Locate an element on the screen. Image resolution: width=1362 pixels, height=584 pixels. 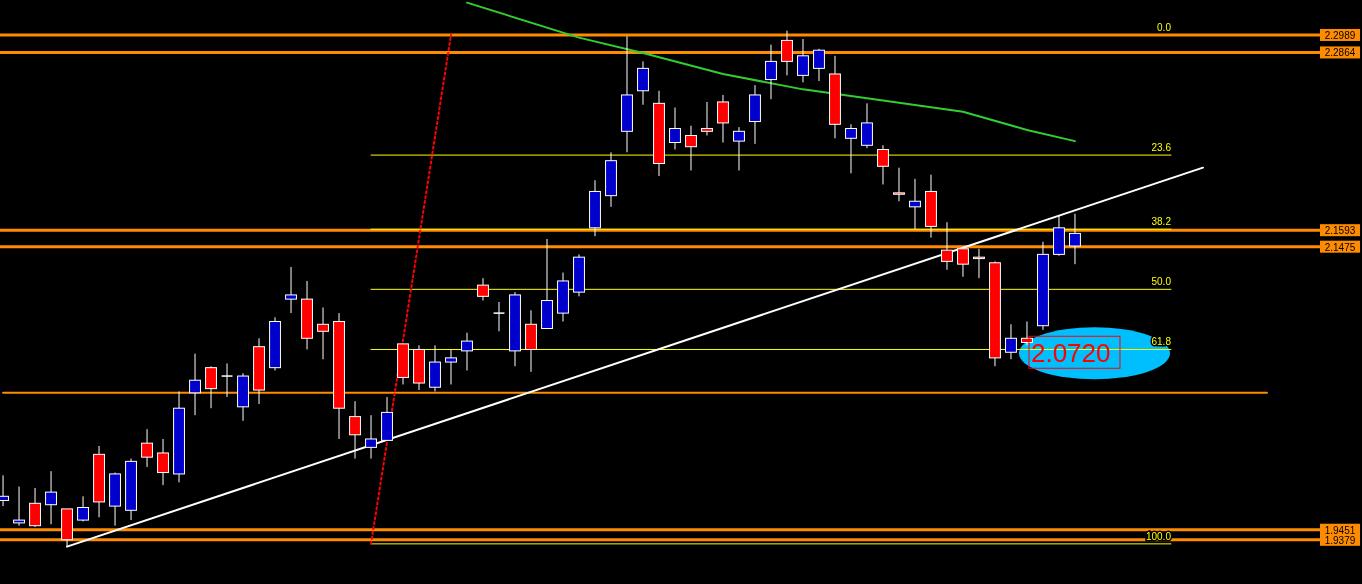
y-tick-label: 2.2864 is located at coordinates (1340, 53).